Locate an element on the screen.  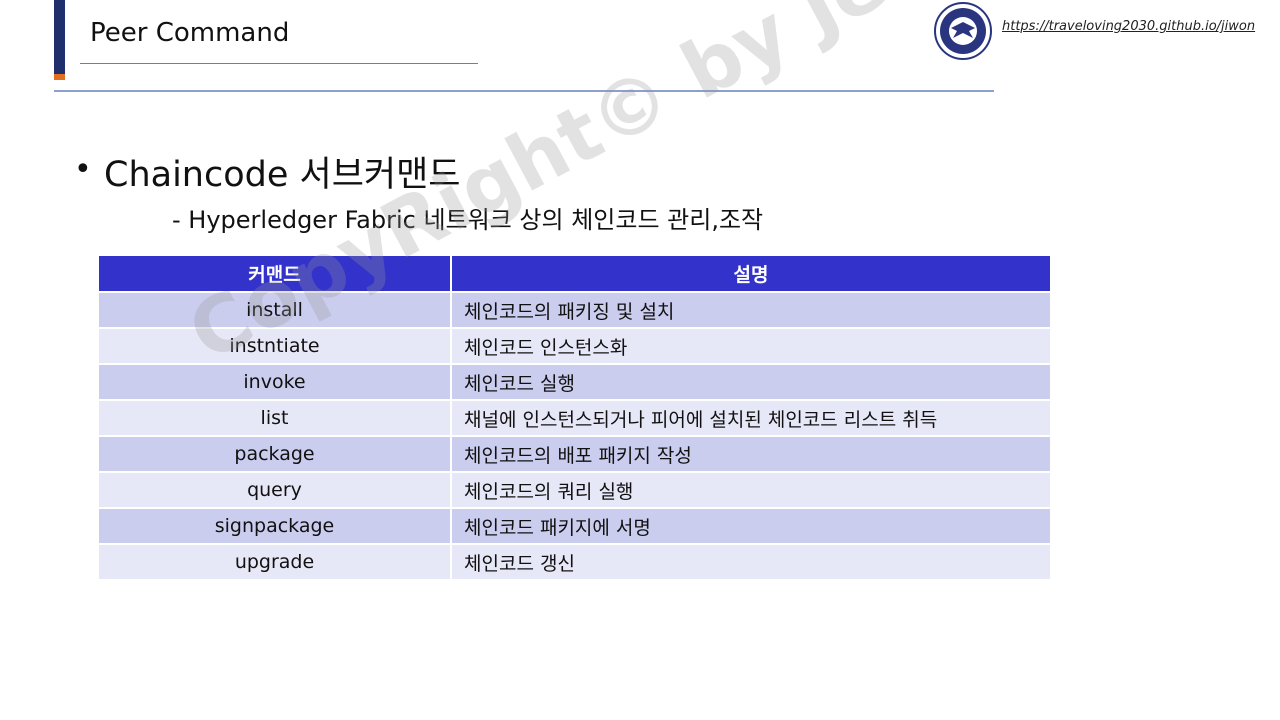
table-row: signpackage 체인코드 패키지에 서명 is located at coordinates (574, 526).